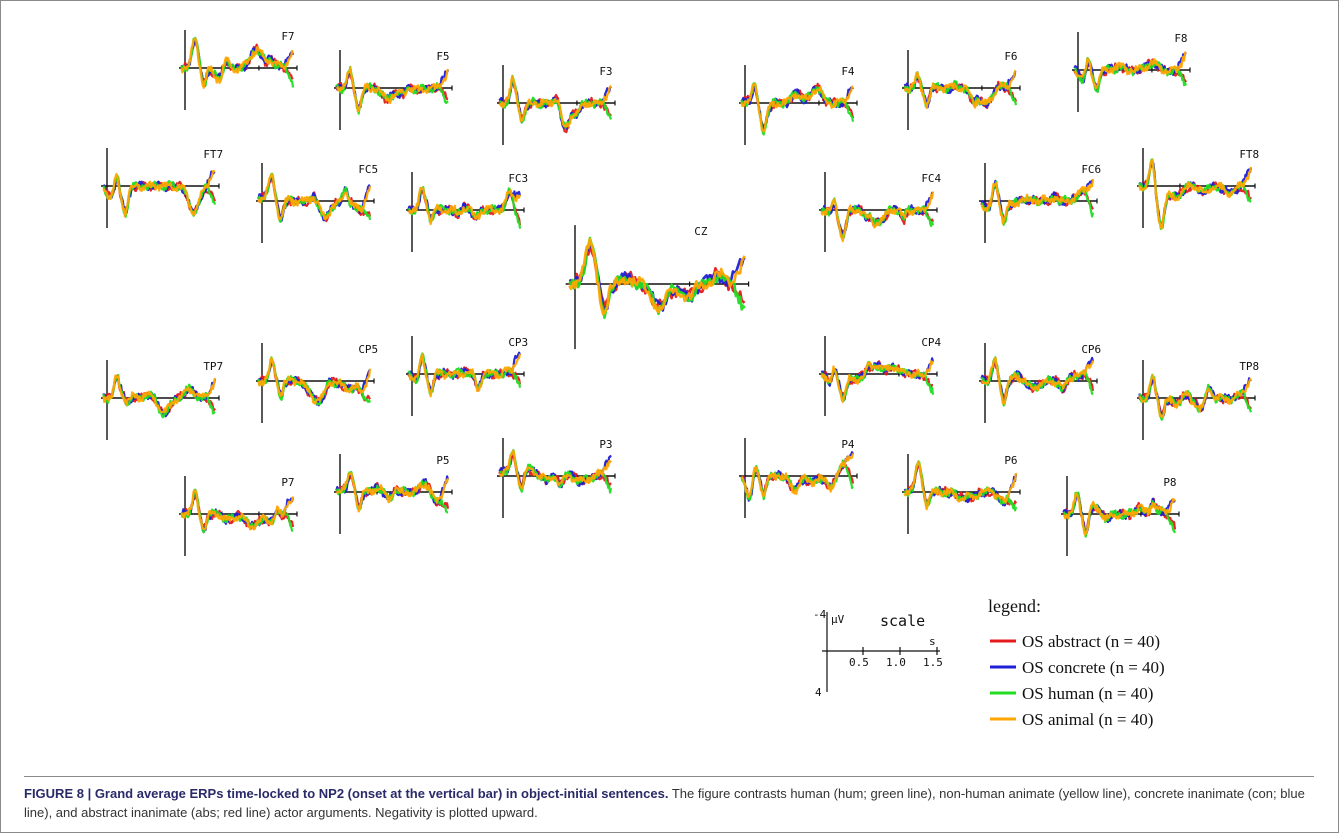  I want to click on channel-f8: F8, so click(1131, 72).